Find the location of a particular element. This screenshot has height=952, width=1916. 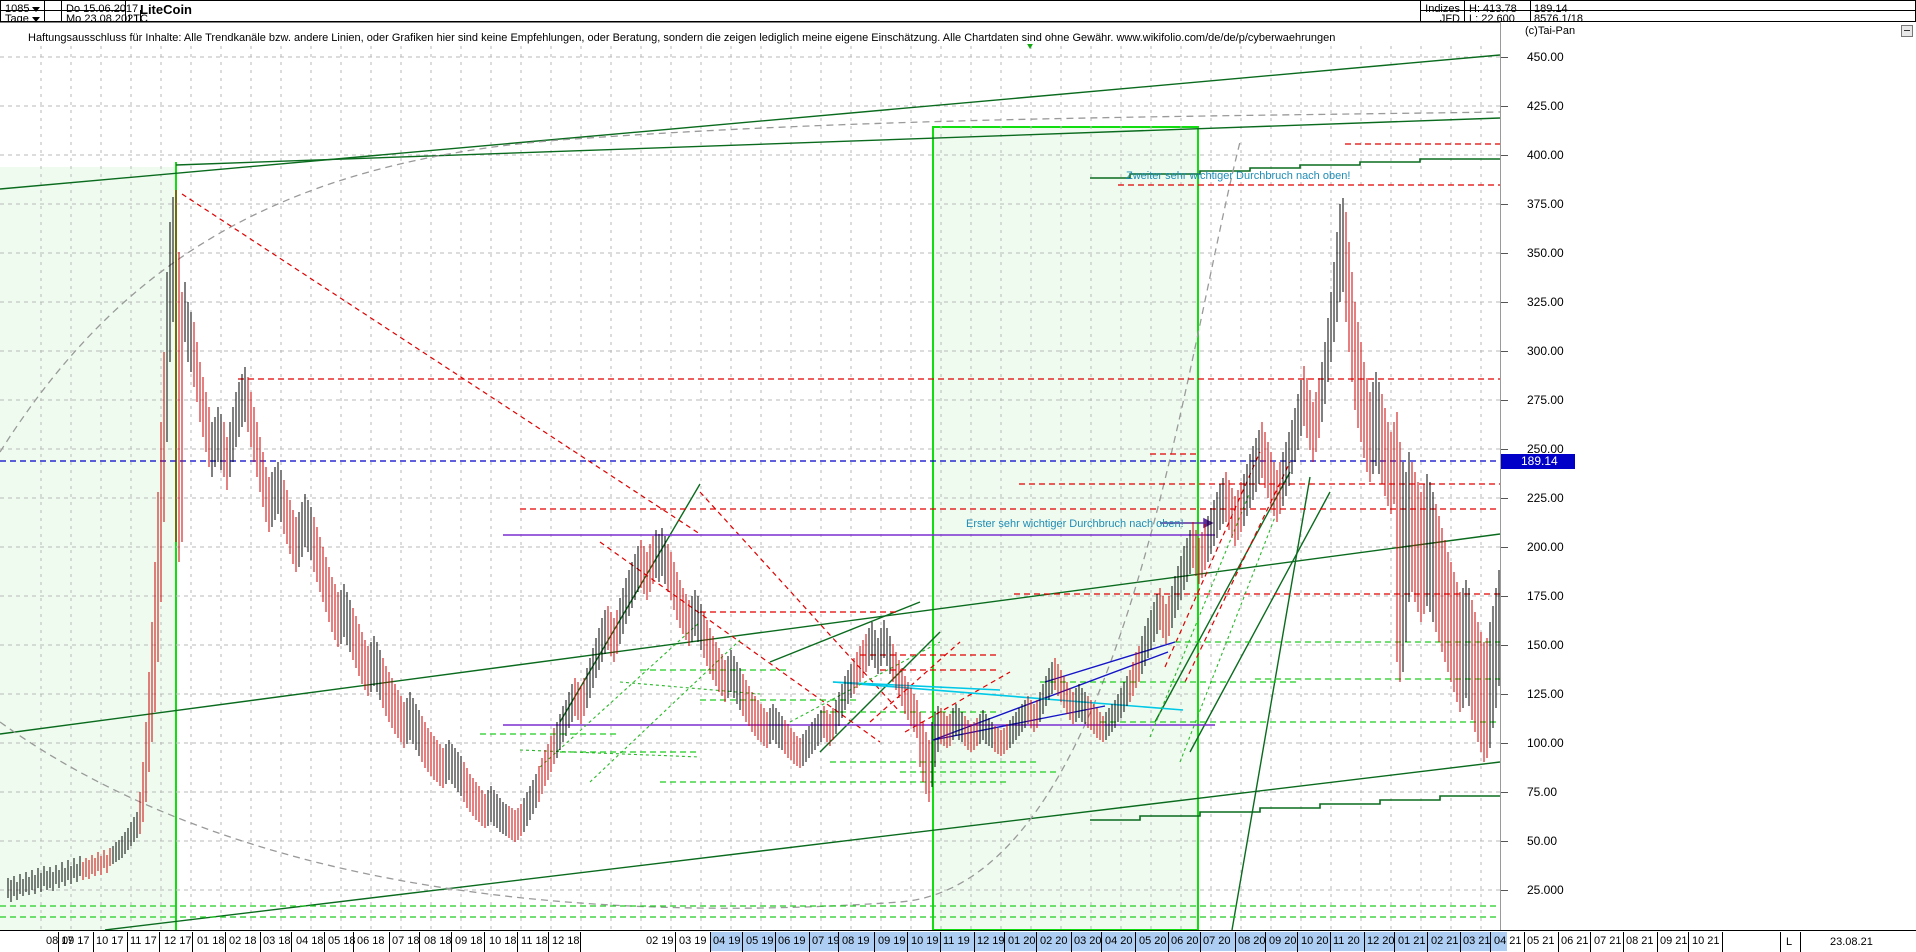

date-range-selection is located at coordinates (1108, 941).